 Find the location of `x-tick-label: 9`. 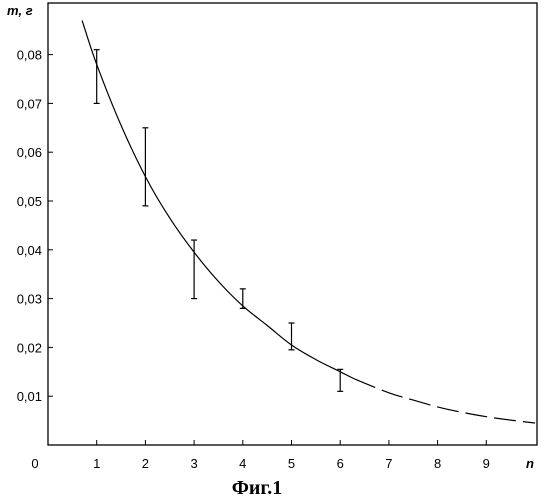

x-tick-label: 9 is located at coordinates (486, 463).